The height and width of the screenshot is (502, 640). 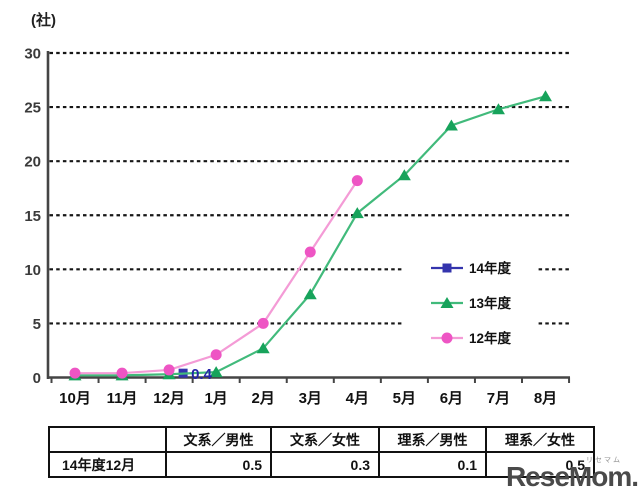 I want to click on table-row: 14年度12月 0.5 0.3 0.1 0.5, so click(x=321, y=464).